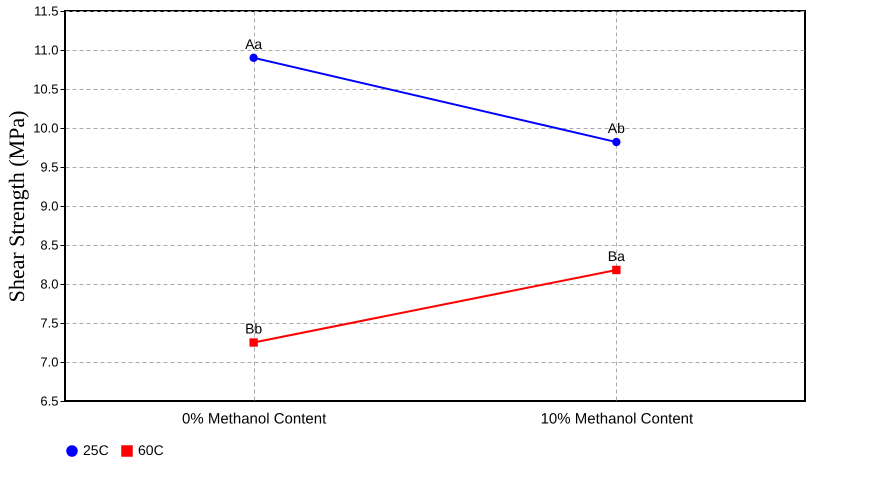  Describe the element at coordinates (617, 256) in the screenshot. I see `annotation: Ba` at that location.